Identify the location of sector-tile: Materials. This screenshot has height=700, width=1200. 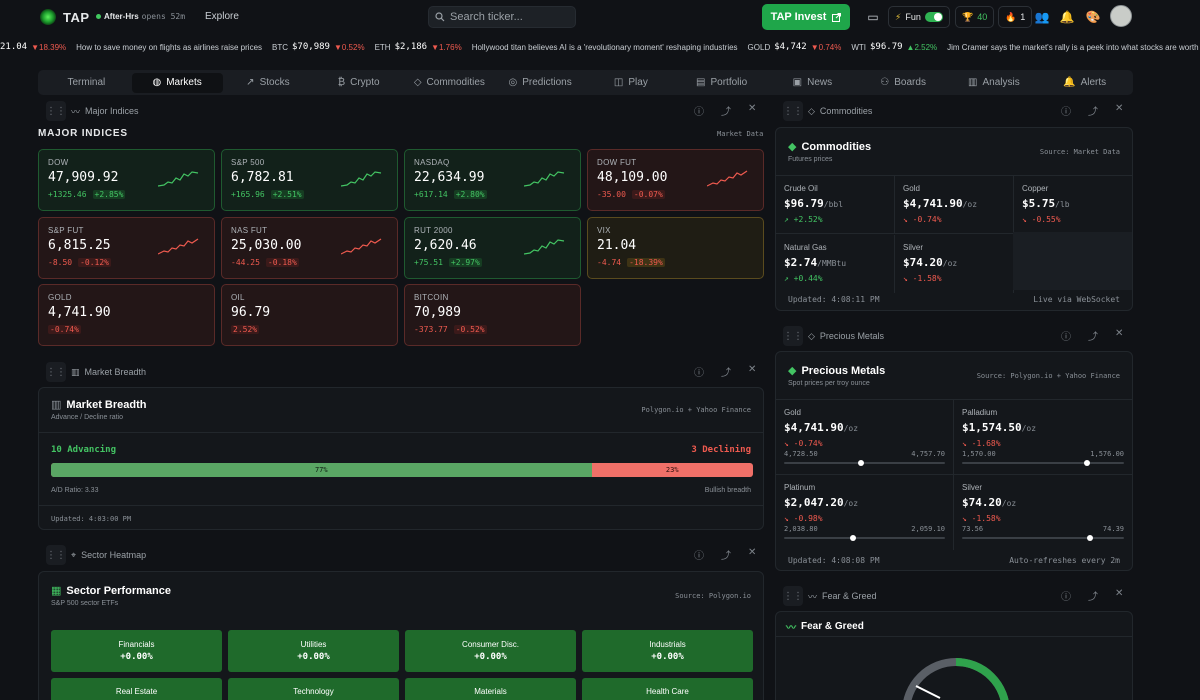
(490, 689).